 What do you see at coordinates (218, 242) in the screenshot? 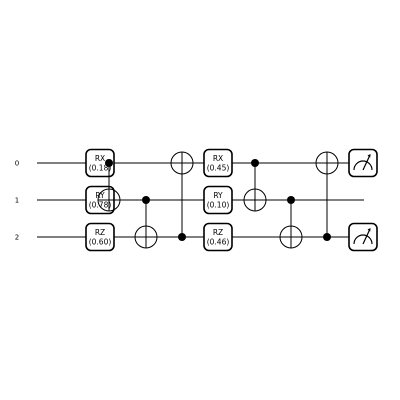
I see `gate-param: (0.46)` at bounding box center [218, 242].